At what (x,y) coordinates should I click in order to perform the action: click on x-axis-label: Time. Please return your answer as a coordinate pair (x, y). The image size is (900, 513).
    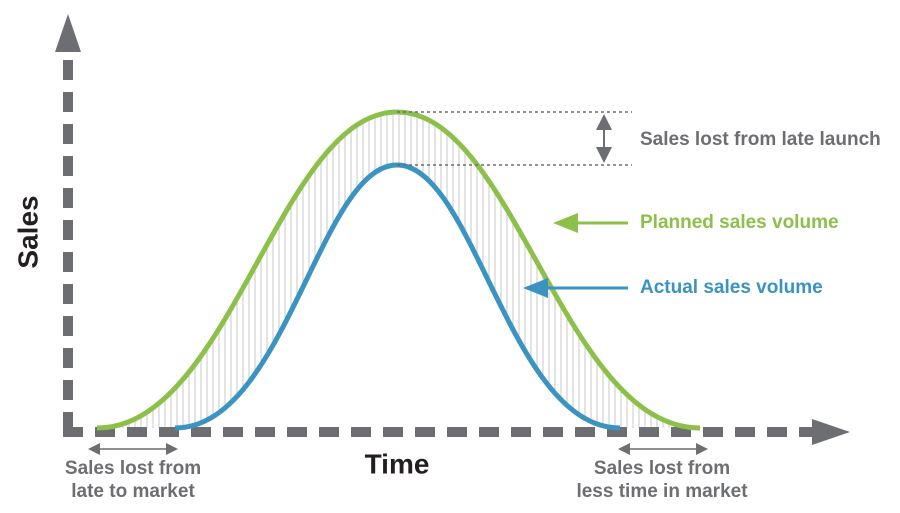
    Looking at the image, I should click on (397, 463).